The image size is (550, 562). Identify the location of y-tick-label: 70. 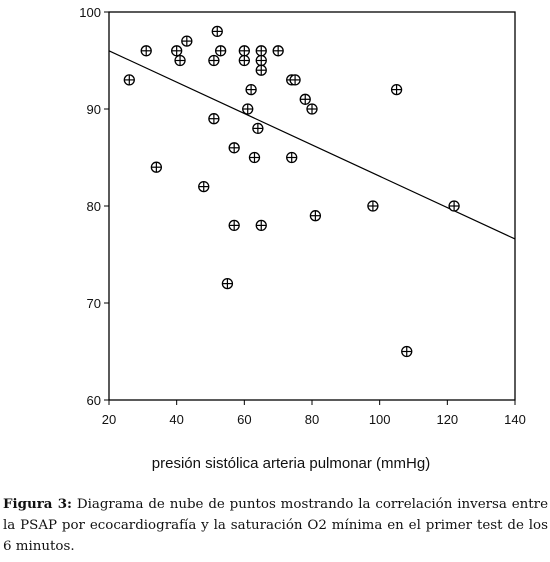
(94, 303).